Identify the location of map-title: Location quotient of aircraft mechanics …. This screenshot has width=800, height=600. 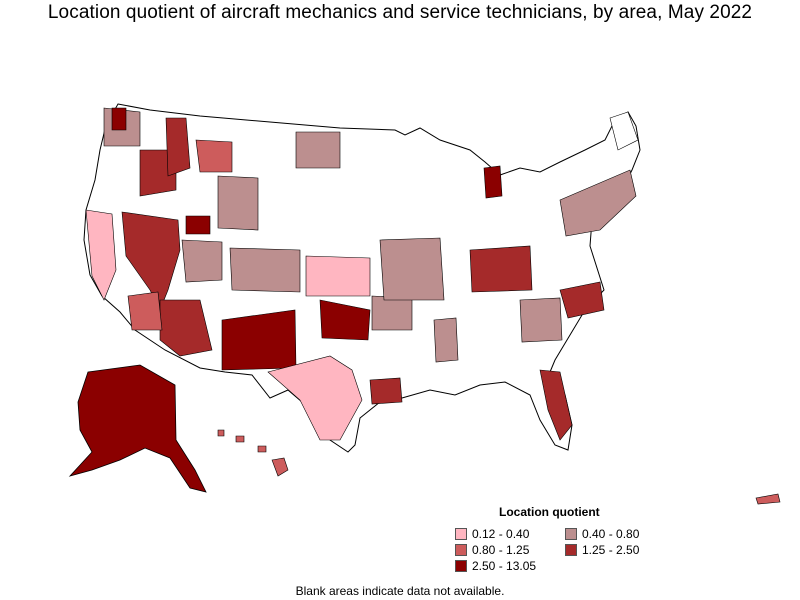
(400, 12).